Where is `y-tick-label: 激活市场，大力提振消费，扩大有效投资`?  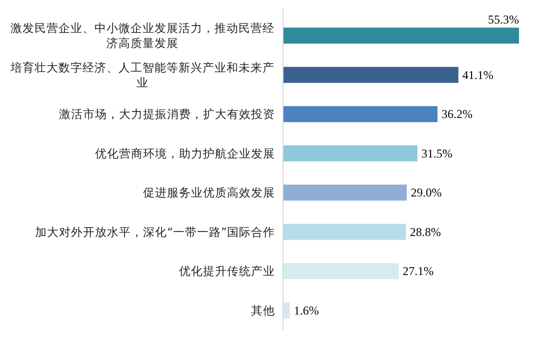
y-tick-label: 激活市场，大力提振消费，扩大有效投资 is located at coordinates (167, 114).